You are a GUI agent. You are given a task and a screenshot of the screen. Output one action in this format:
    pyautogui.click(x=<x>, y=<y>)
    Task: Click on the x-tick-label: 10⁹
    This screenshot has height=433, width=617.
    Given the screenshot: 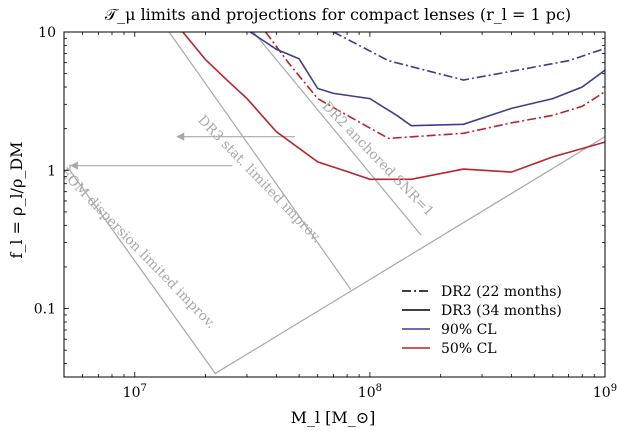 What is the action you would take?
    pyautogui.click(x=605, y=392)
    